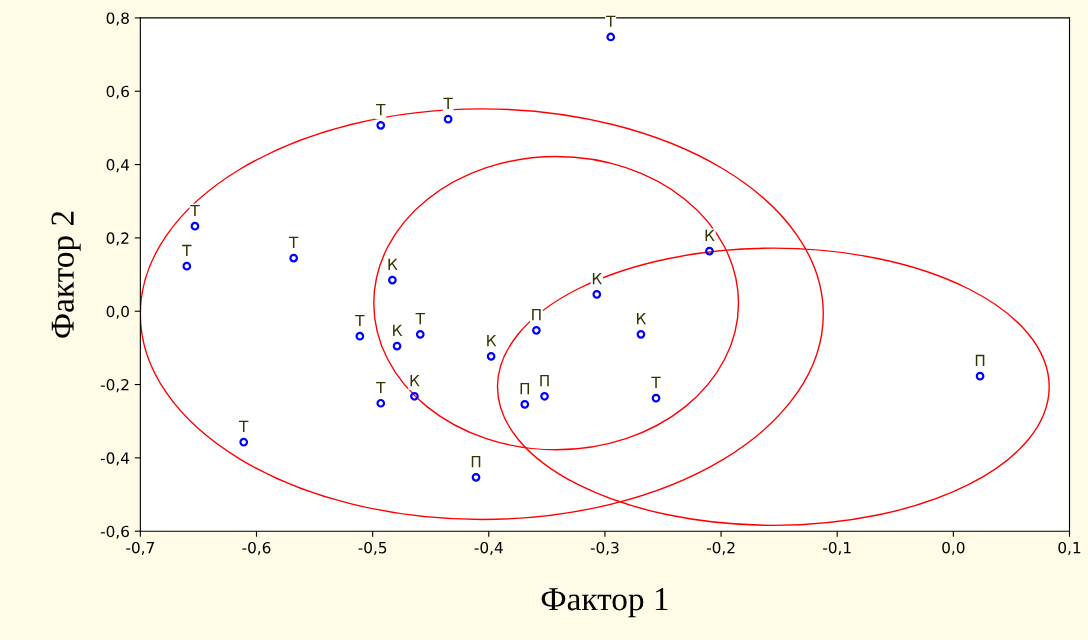 The height and width of the screenshot is (640, 1088). Describe the element at coordinates (256, 548) in the screenshot. I see `x-tick-label: -0,6` at that location.